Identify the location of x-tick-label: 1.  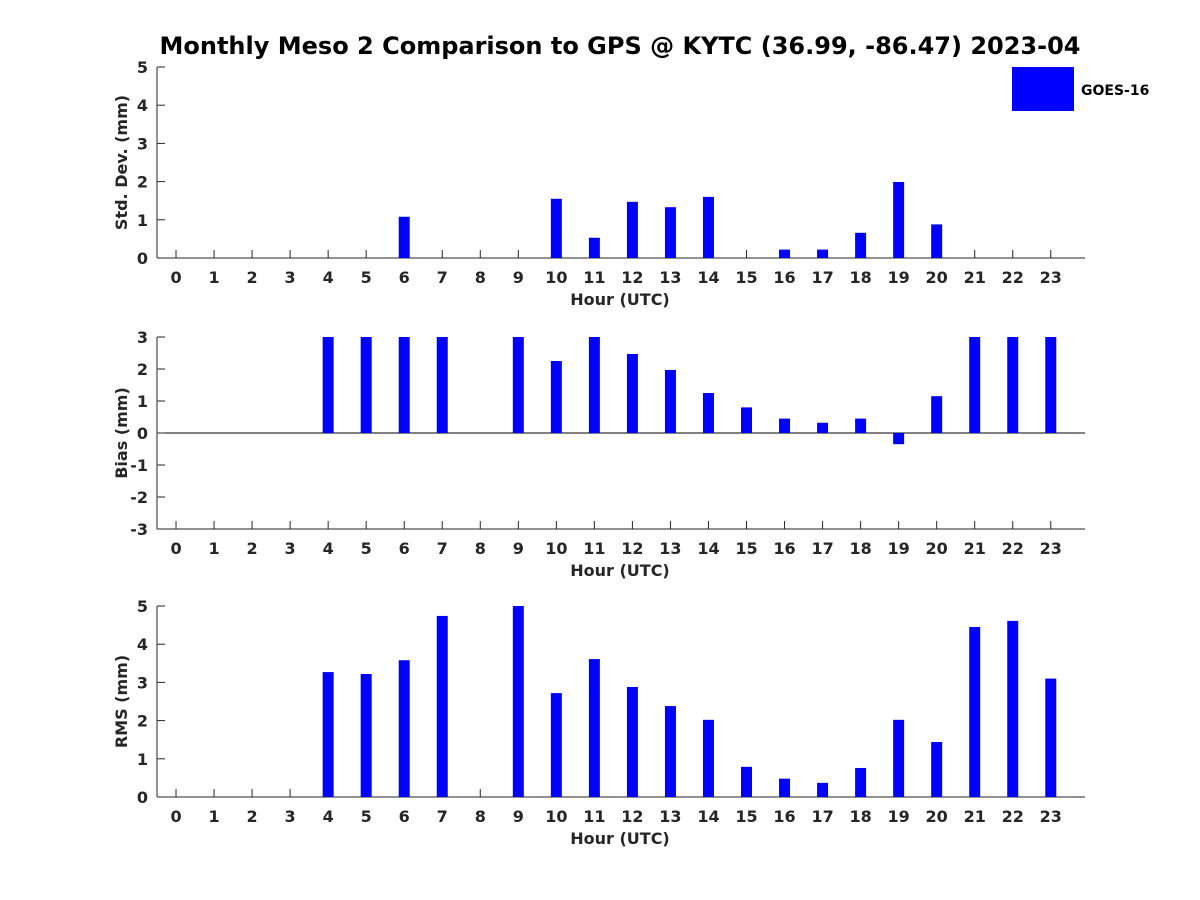
(213, 816).